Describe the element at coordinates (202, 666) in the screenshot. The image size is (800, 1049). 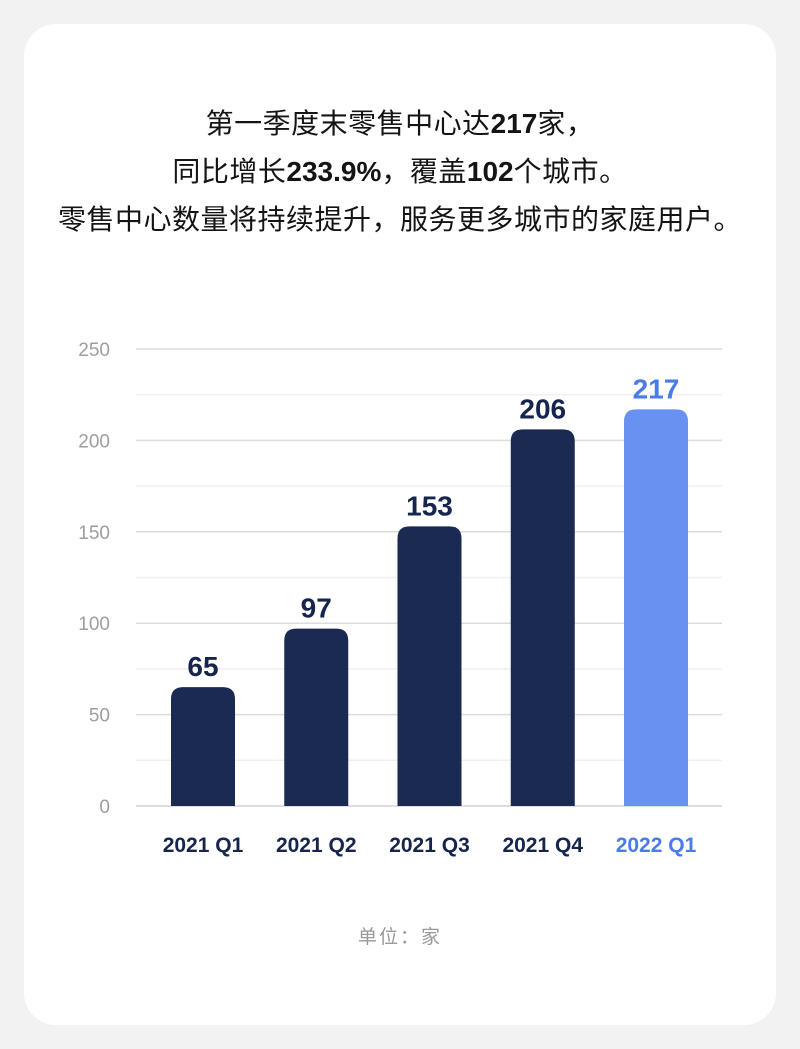
I see `value-label-2021-q1: 65` at that location.